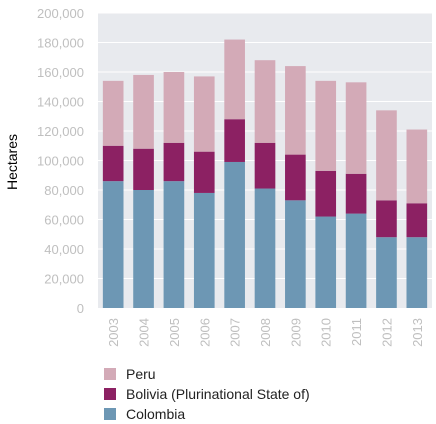  Describe the element at coordinates (234, 79) in the screenshot. I see `bar-peru-2007` at that location.